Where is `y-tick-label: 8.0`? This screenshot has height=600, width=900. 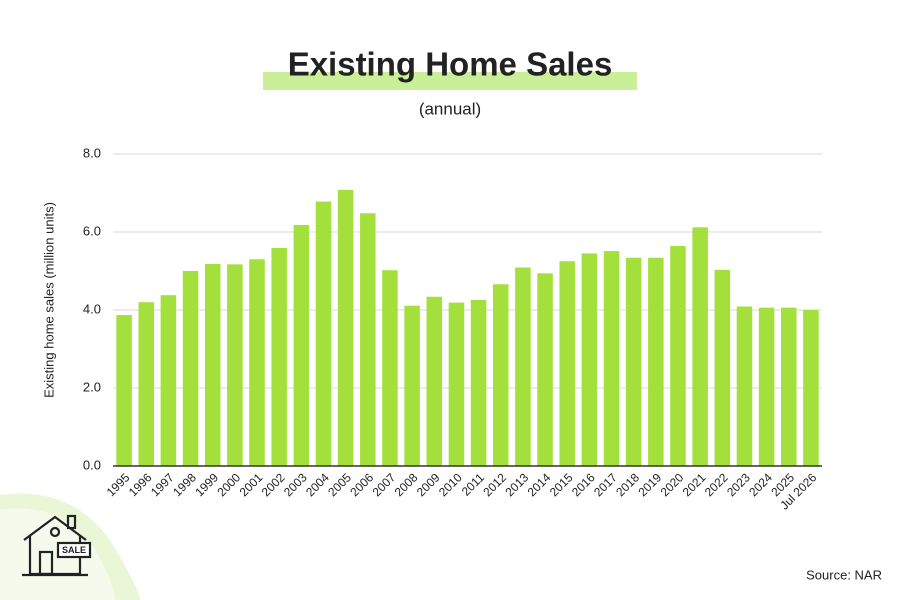 y-tick-label: 8.0 is located at coordinates (92, 152).